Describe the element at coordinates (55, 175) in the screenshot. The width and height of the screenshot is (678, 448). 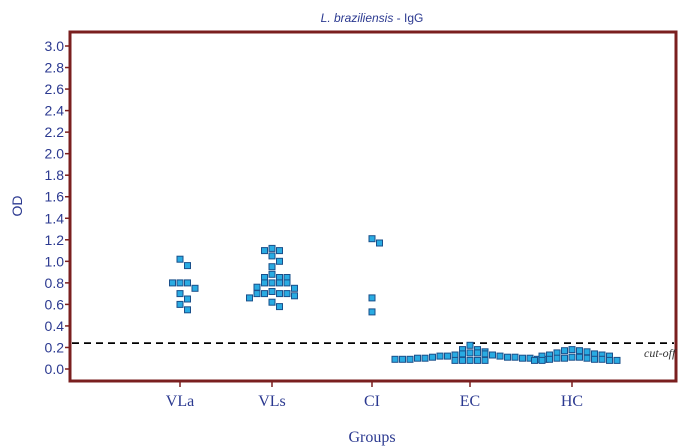
I see `y-tick-label: 1.8` at that location.